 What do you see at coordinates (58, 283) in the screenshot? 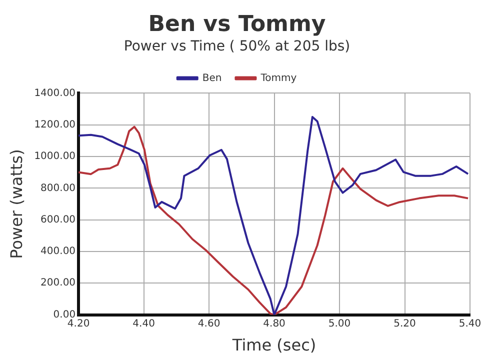
I see `y-tick-label: 200.00` at bounding box center [58, 283].